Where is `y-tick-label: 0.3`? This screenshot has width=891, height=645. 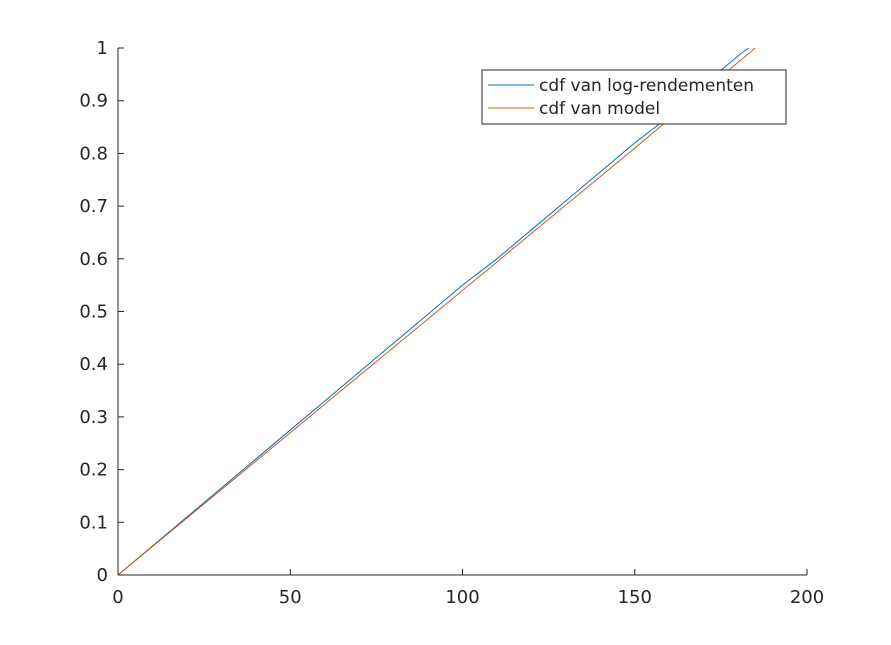
y-tick-label: 0.3 is located at coordinates (93, 417).